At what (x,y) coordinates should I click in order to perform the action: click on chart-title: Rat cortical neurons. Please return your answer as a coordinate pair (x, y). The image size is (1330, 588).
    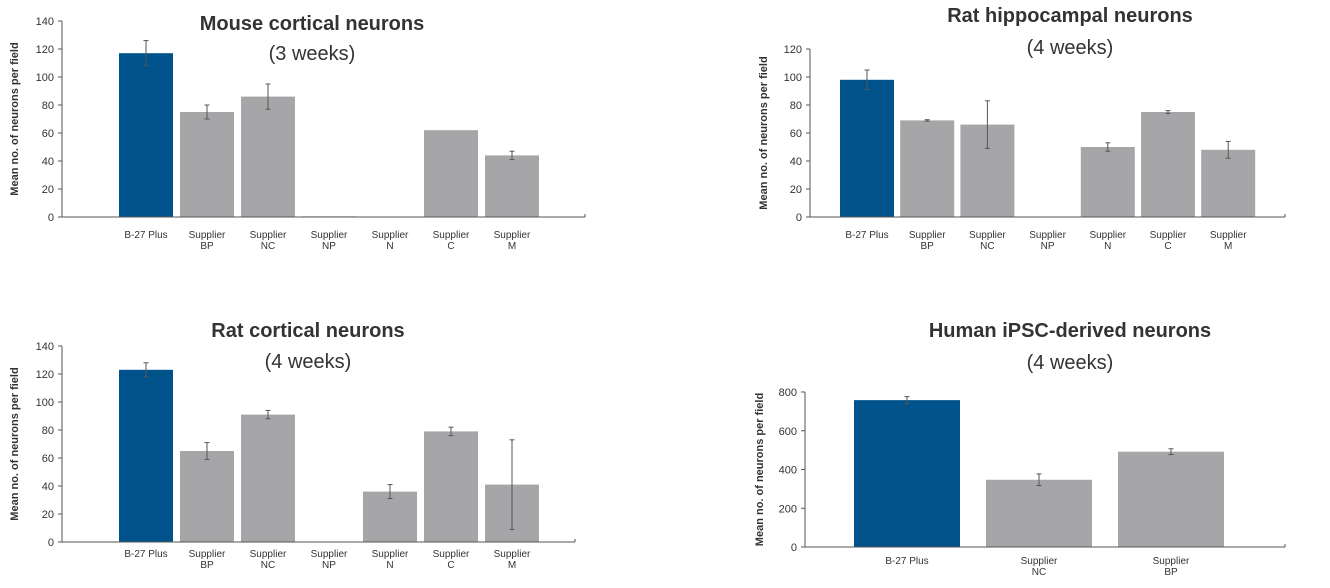
    Looking at the image, I should click on (307, 331).